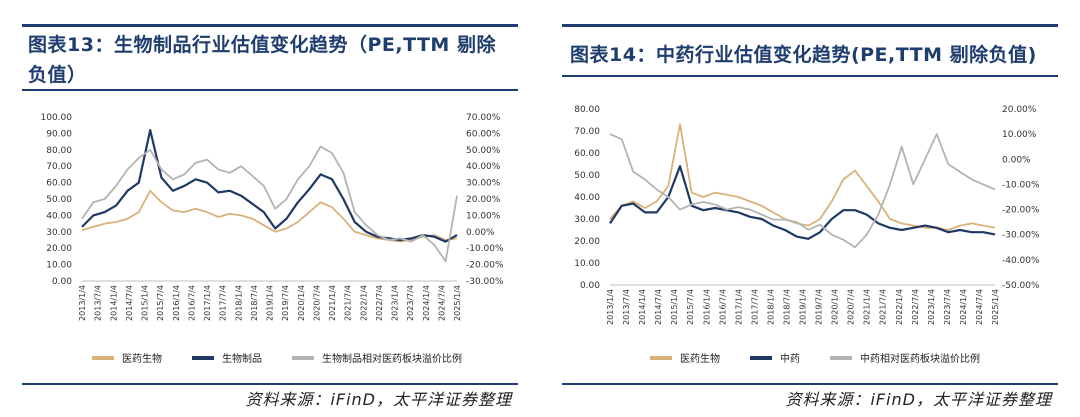 This screenshot has height=417, width=1080. Describe the element at coordinates (301, 303) in the screenshot. I see `x-tick-label: 2020/1/4` at that location.